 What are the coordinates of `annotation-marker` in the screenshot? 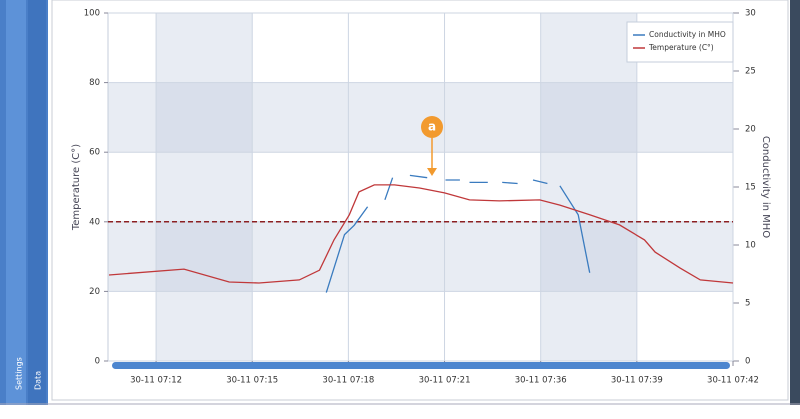 It's located at (432, 127).